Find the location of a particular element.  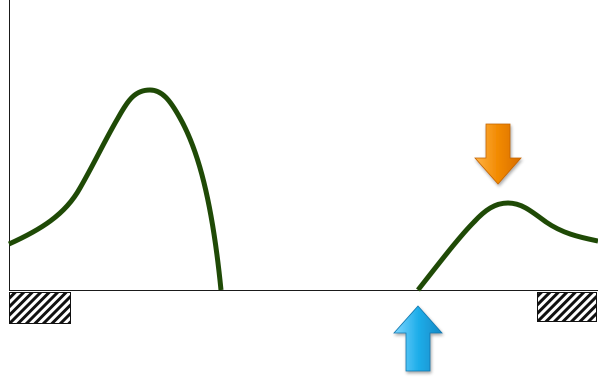

right-hatched-block is located at coordinates (567, 307).